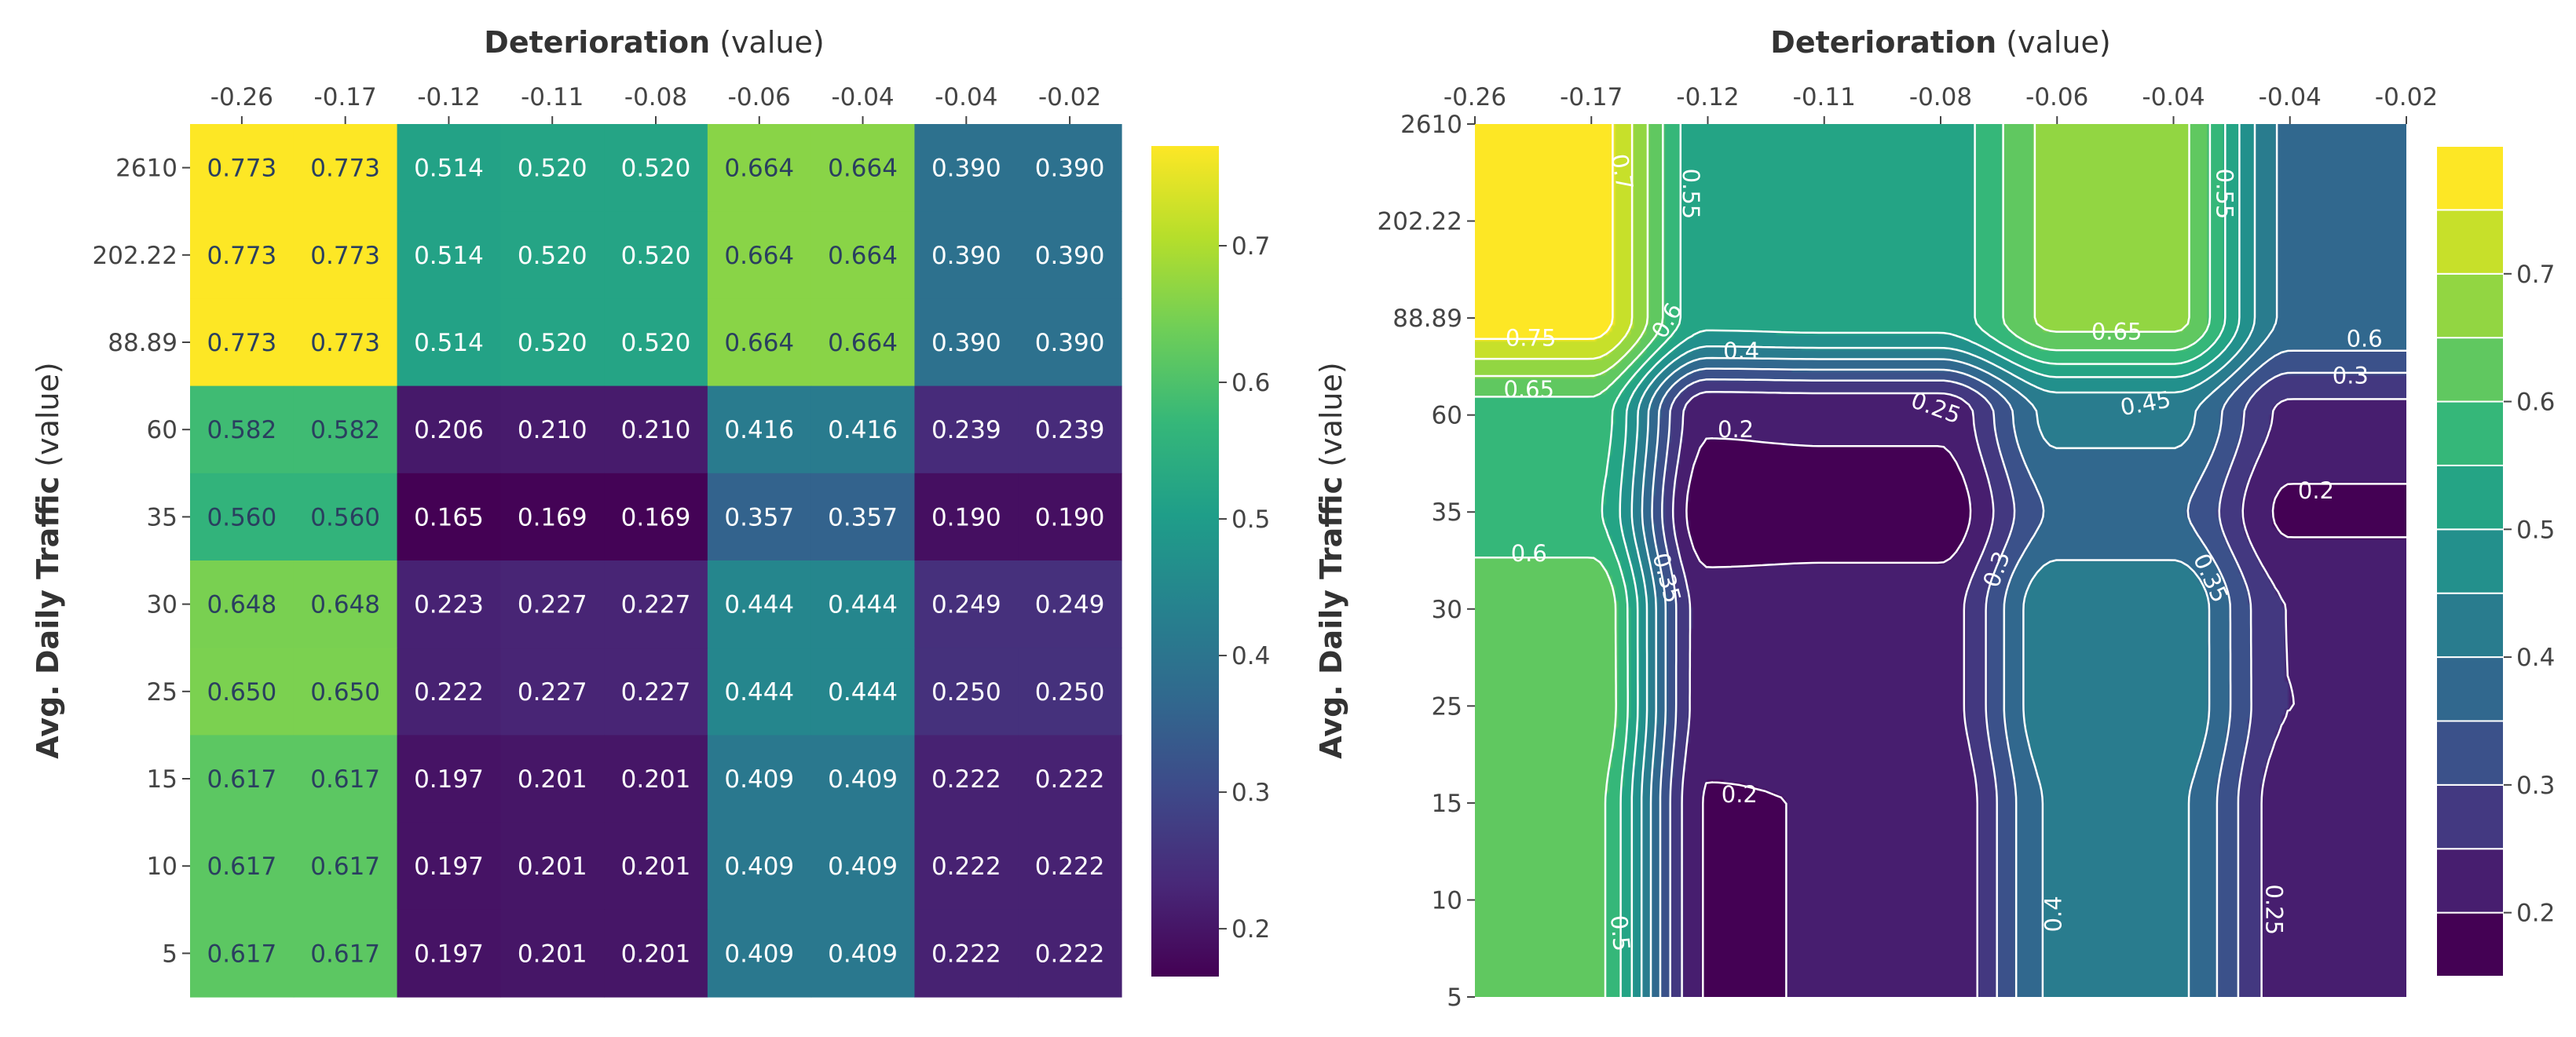 The height and width of the screenshot is (1037, 2576). What do you see at coordinates (1070, 692) in the screenshot?
I see `heatmap-cell-label: 0.250` at bounding box center [1070, 692].